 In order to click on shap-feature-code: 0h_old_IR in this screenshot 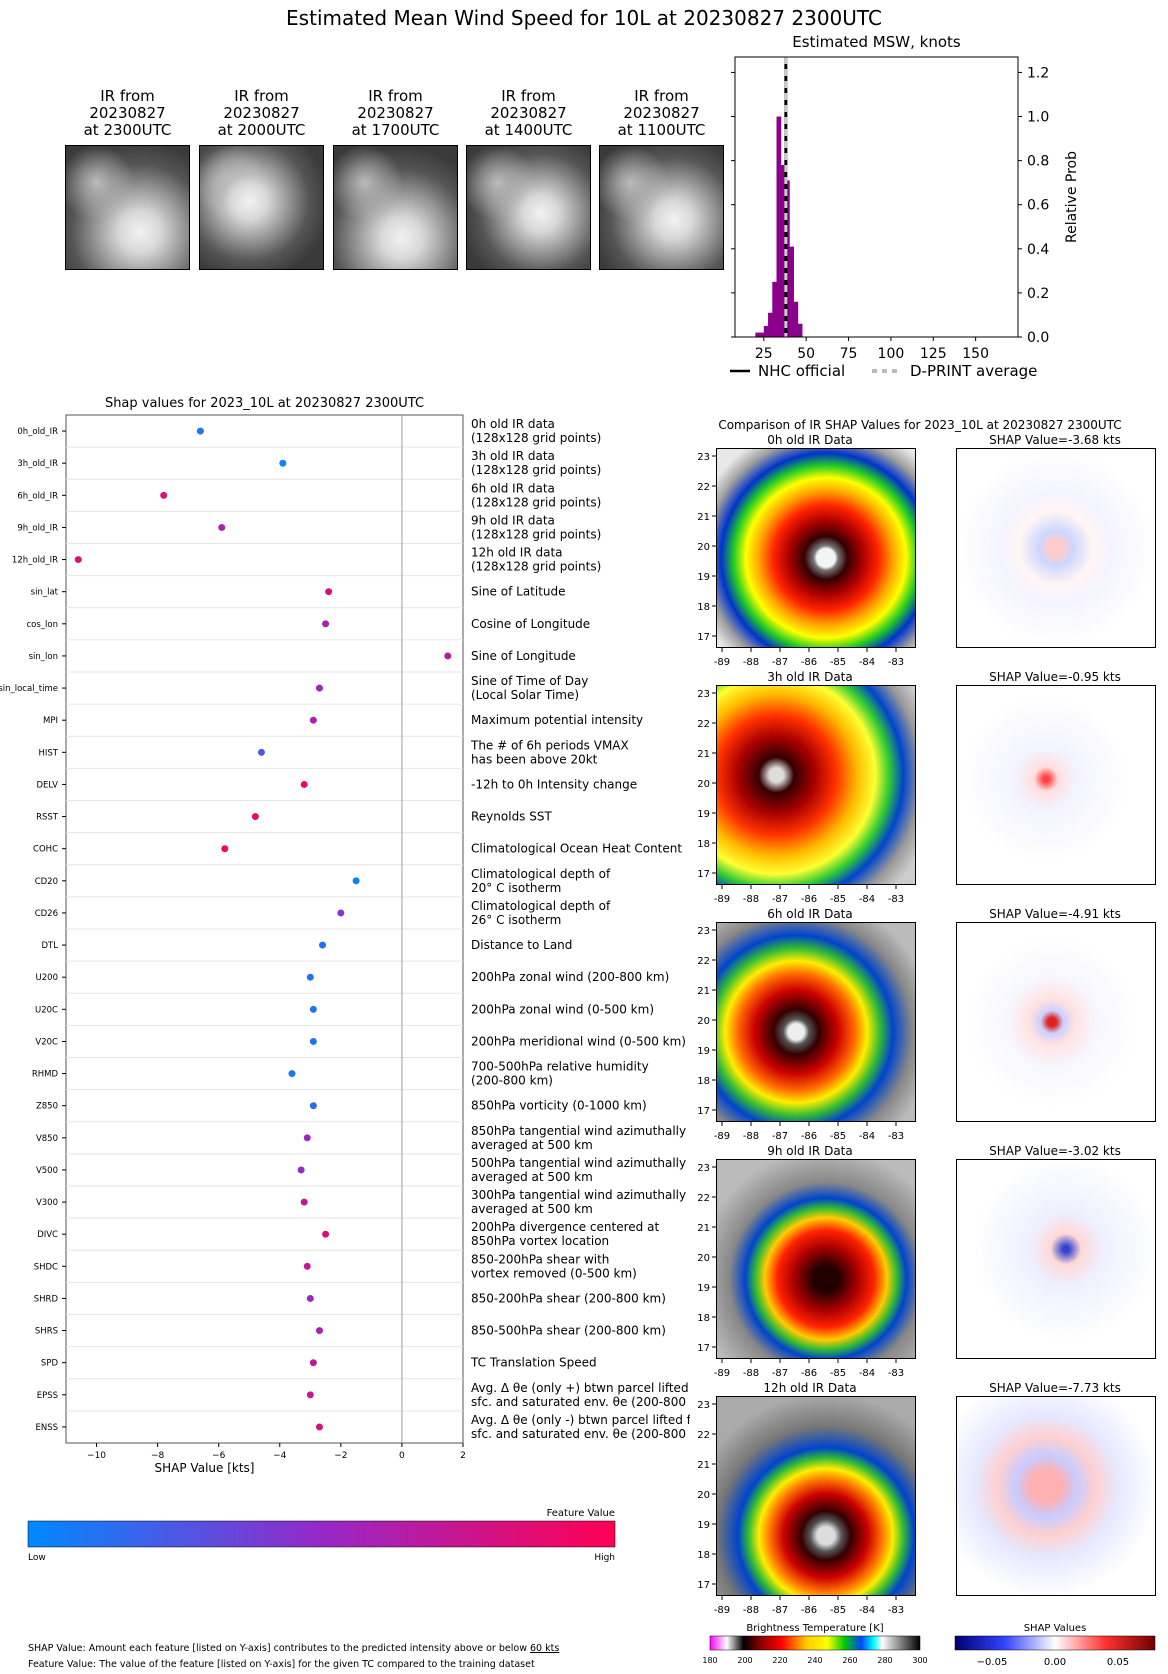, I will do `click(37, 432)`.